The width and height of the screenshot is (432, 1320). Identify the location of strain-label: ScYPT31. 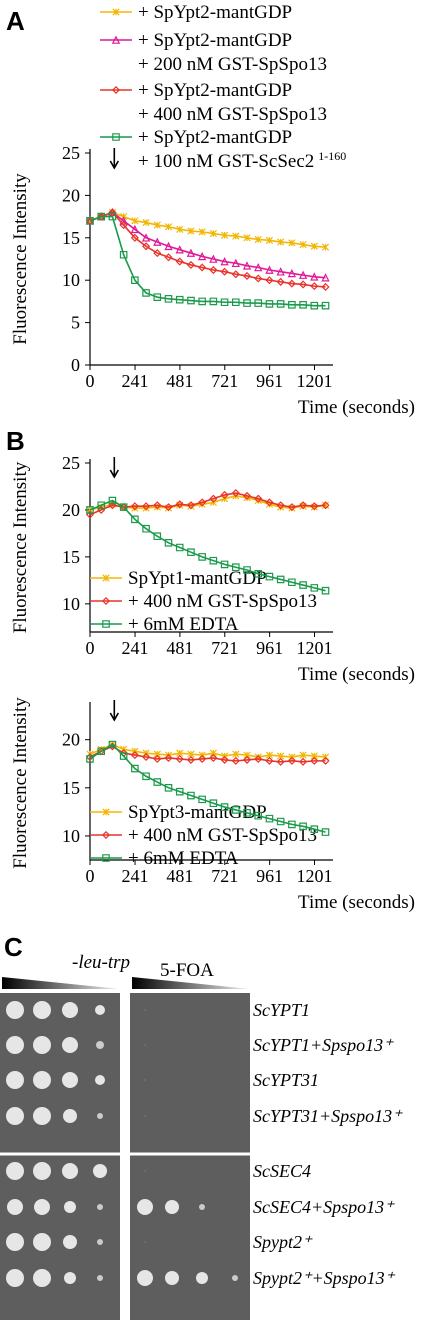
(286, 1080).